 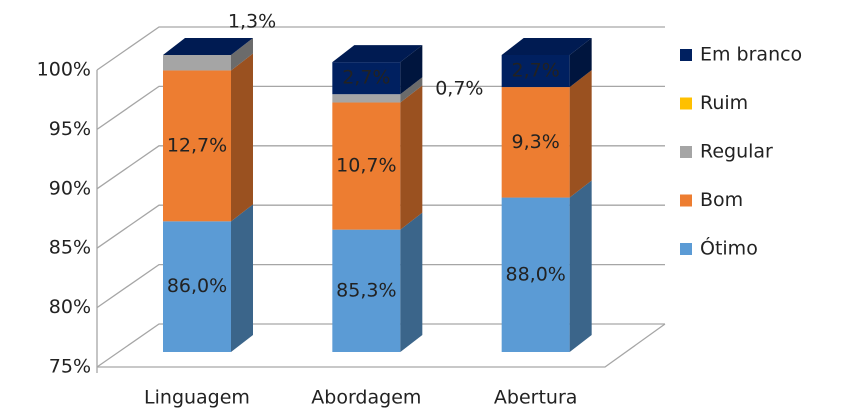 I want to click on value-label: 86,0%, so click(x=197, y=286).